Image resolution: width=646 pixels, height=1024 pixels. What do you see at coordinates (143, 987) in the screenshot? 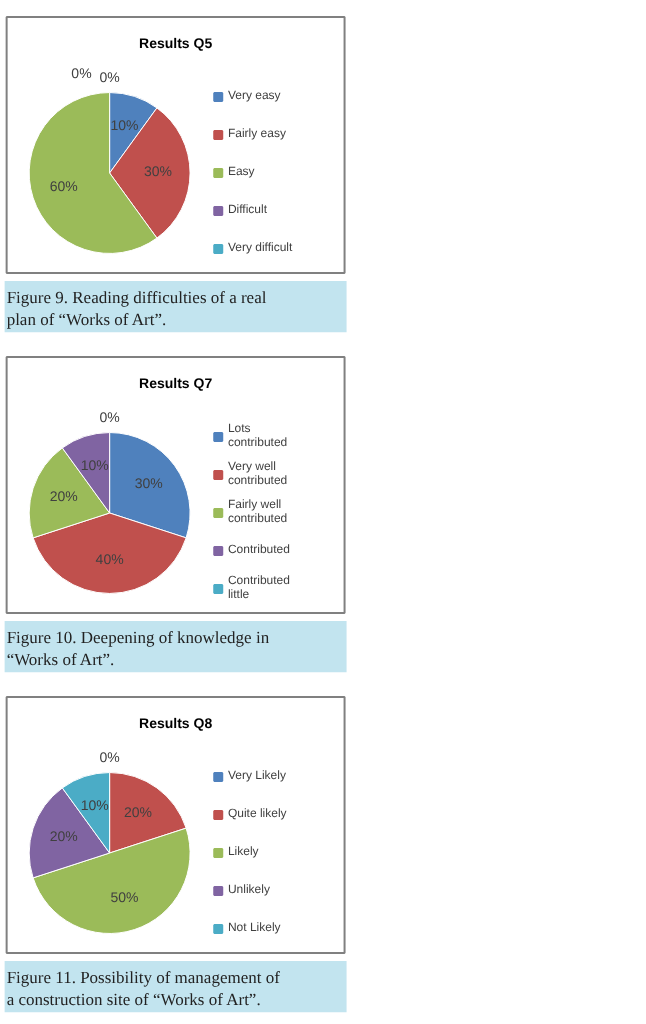
I see `caption: Figure 11. Possibility of management of a construction site of “Works of Art”.` at bounding box center [143, 987].